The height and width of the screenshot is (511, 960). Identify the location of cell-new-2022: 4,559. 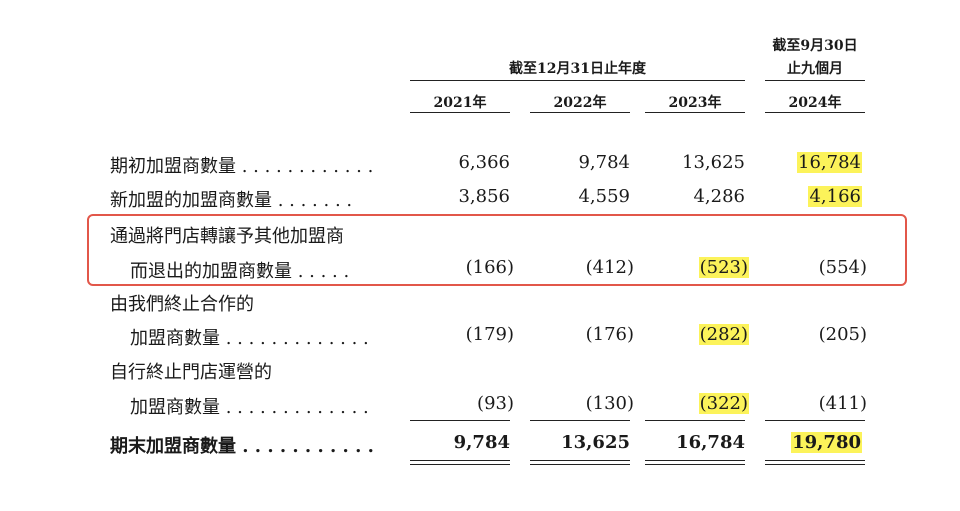
(604, 196).